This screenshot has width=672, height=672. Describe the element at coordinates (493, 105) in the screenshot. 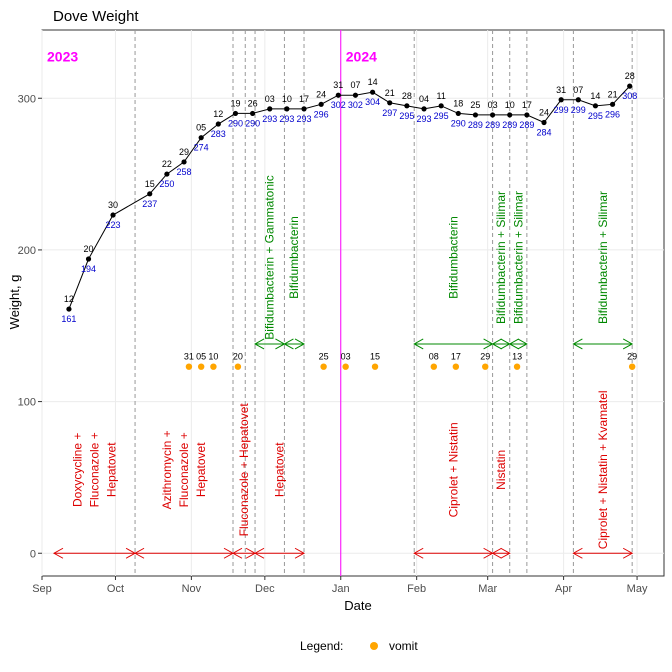

I see `weight-day-label: 03` at that location.